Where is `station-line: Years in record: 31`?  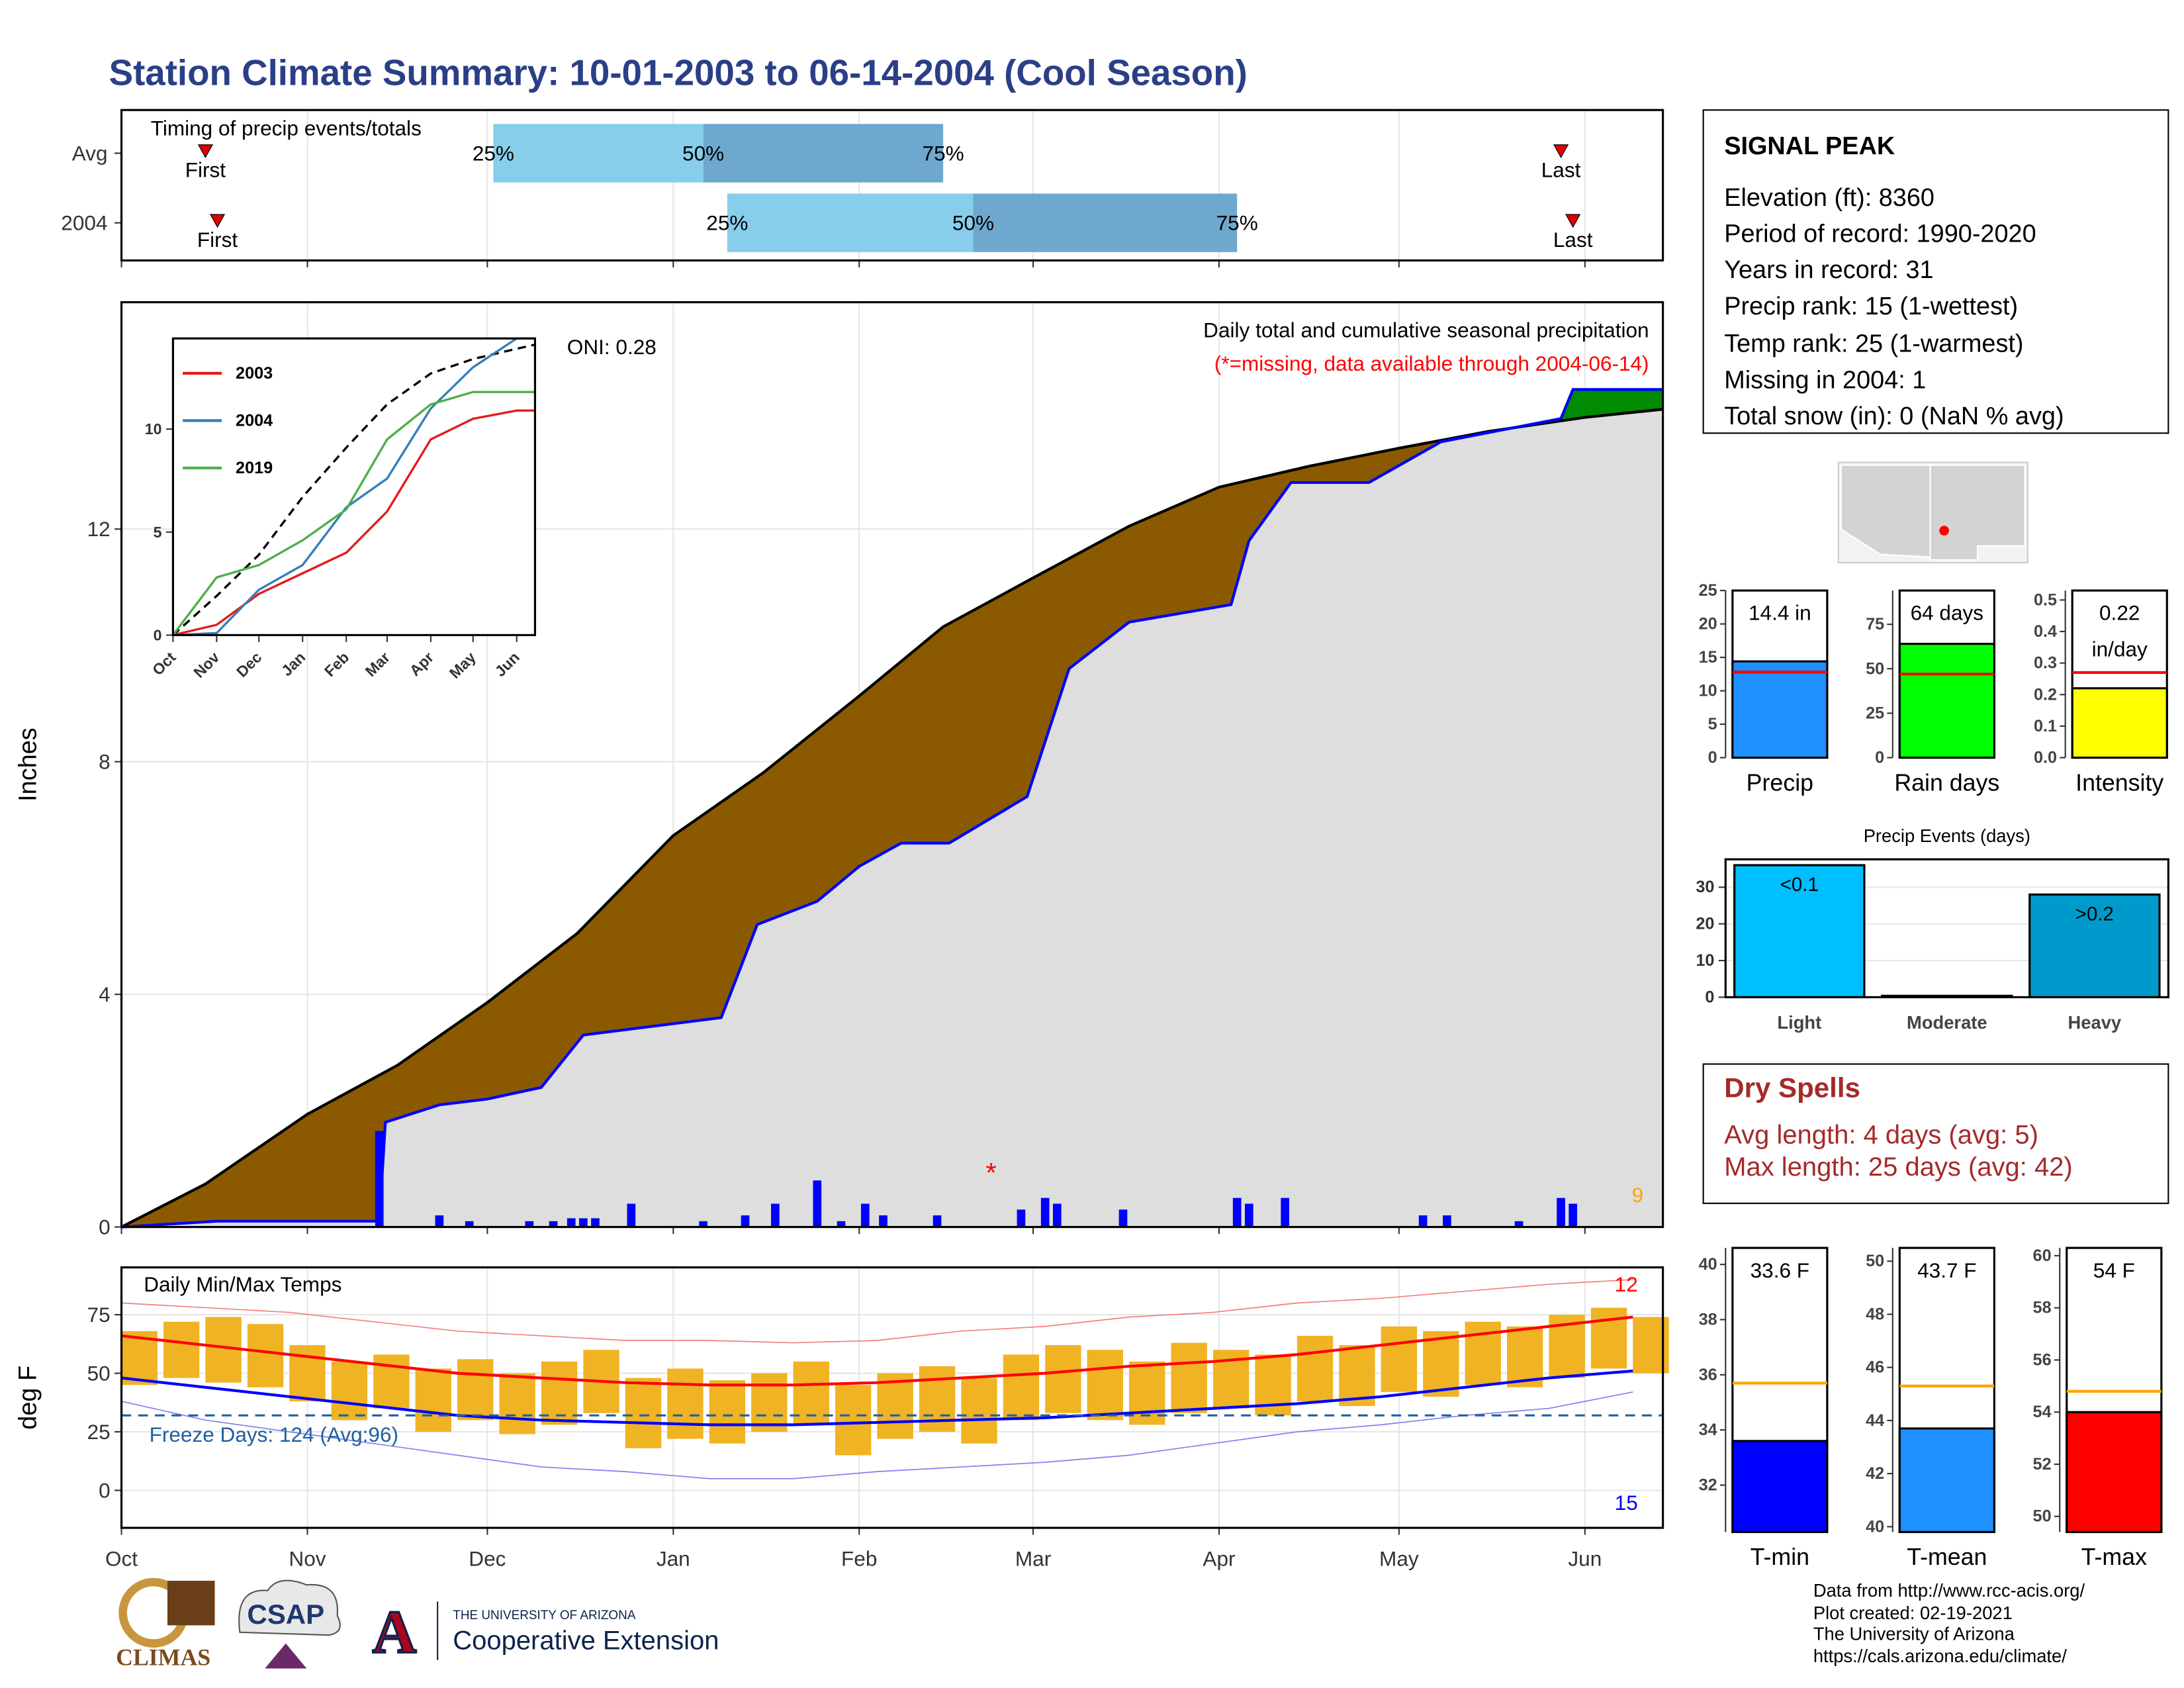 station-line: Years in record: 31 is located at coordinates (1829, 270).